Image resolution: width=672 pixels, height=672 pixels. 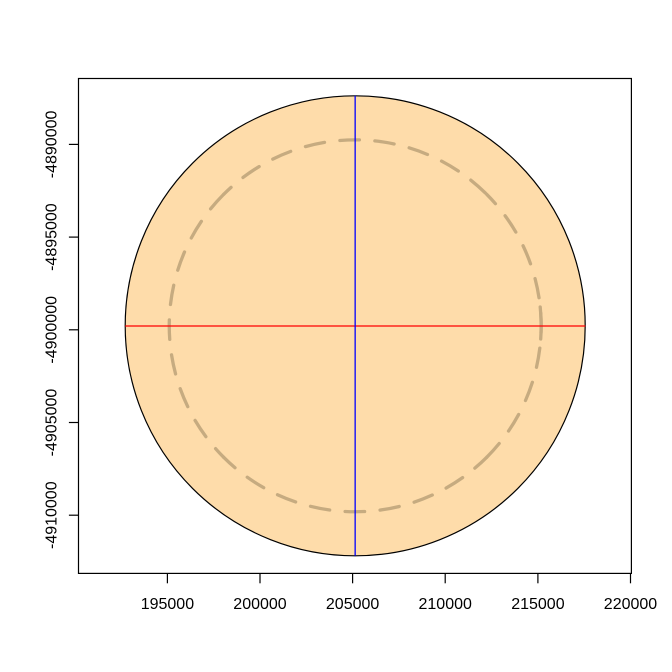 What do you see at coordinates (630, 604) in the screenshot?
I see `svg-text: 220000` at bounding box center [630, 604].